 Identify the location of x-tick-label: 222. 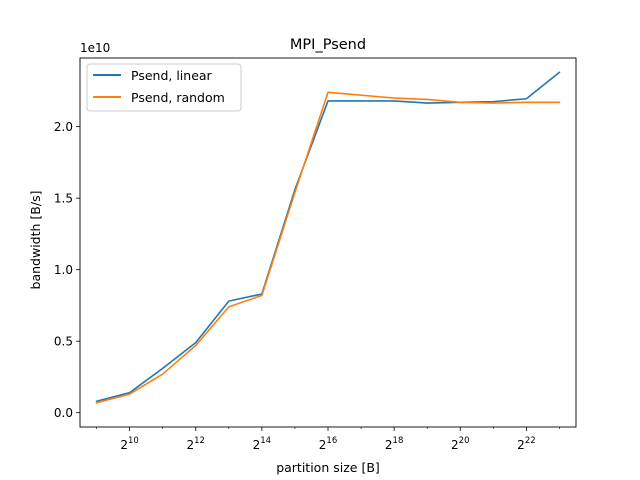
(526, 444).